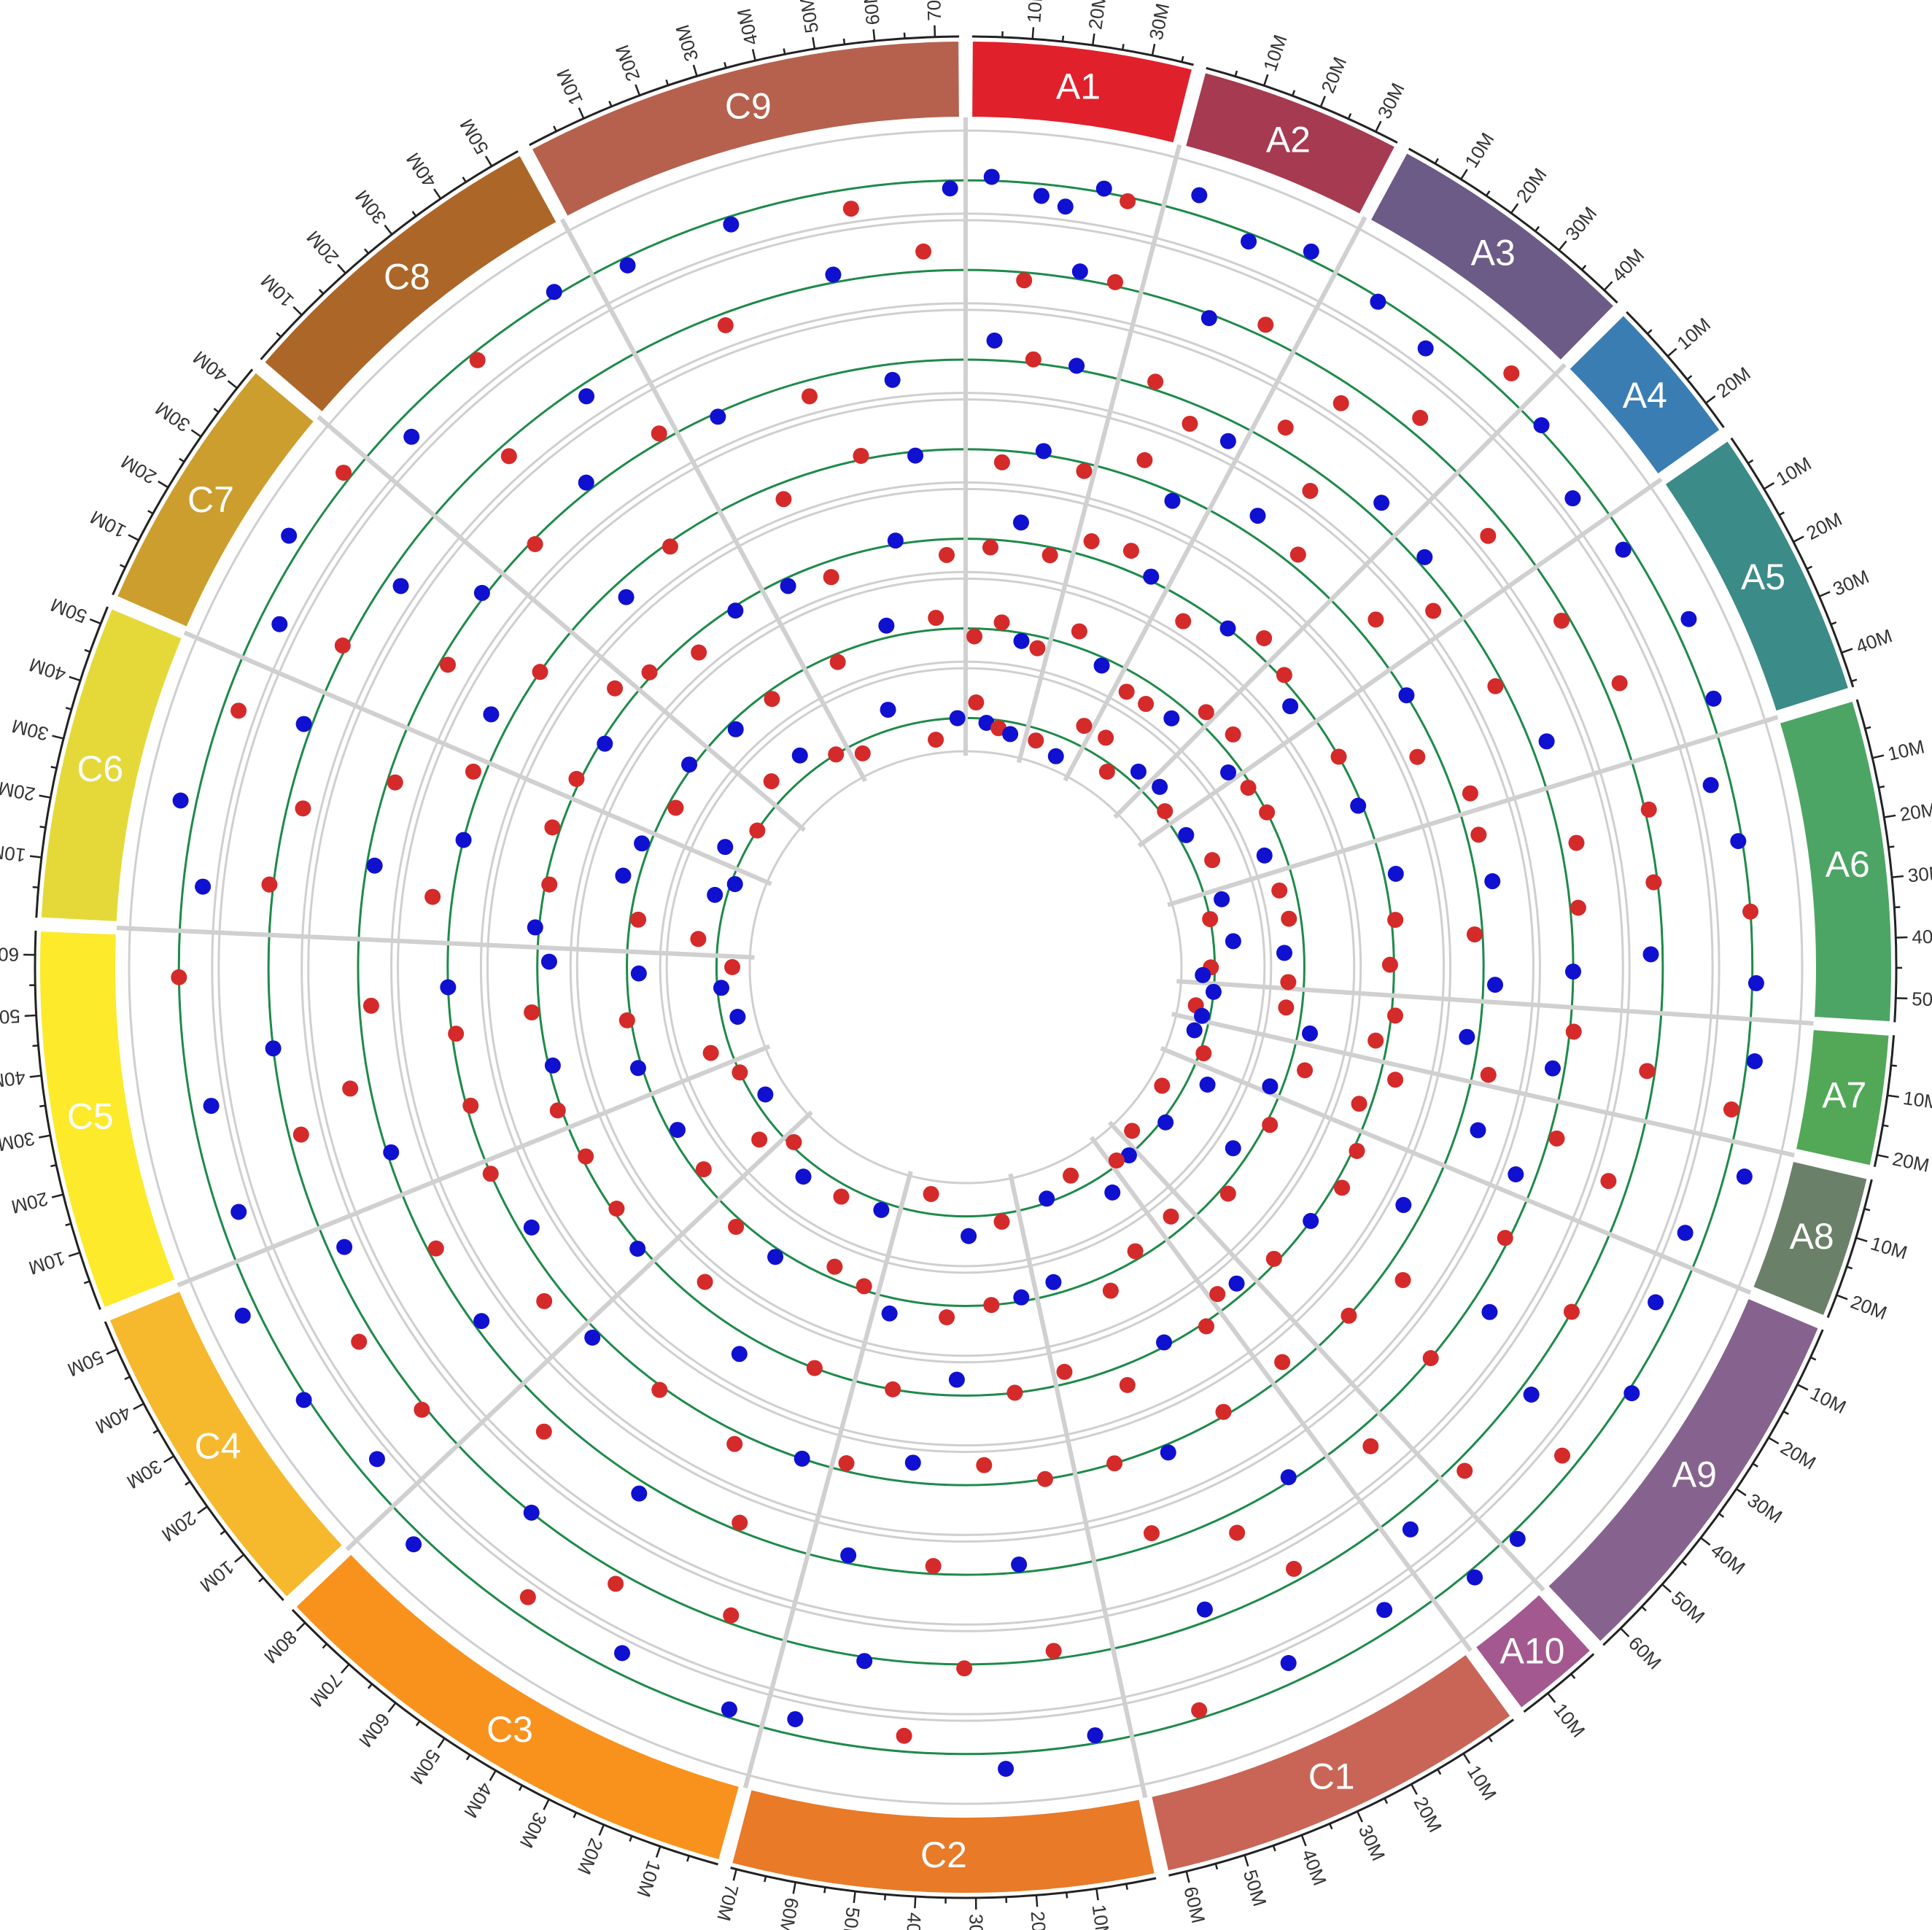 The width and height of the screenshot is (1932, 1930). I want to click on tick-label: 70M, so click(728, 1902).